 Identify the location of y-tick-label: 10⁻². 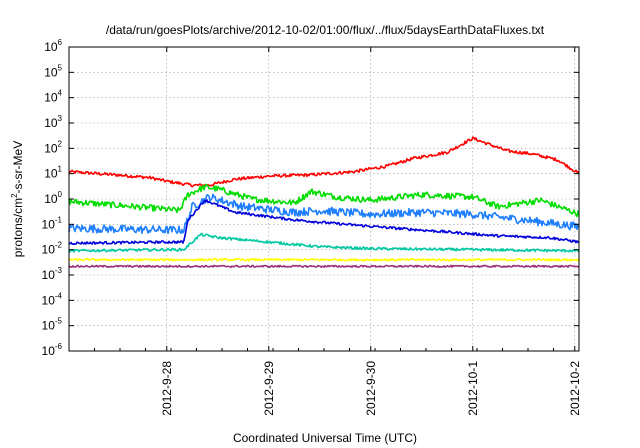
(52, 249).